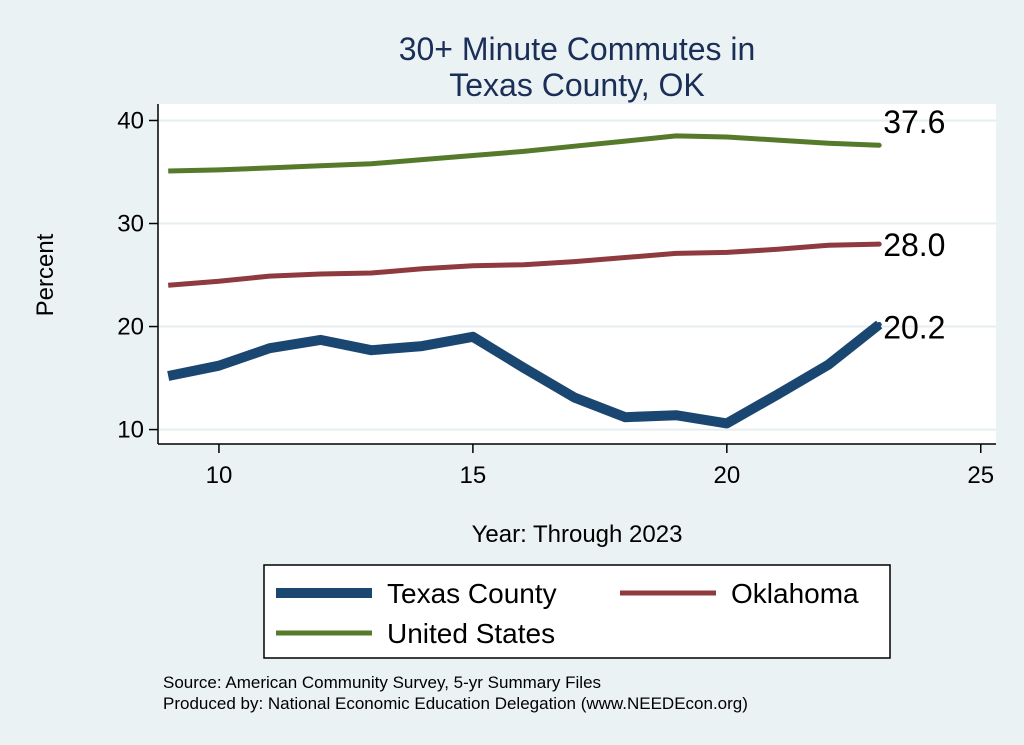  I want to click on x-tick-label-15: 15, so click(473, 475).